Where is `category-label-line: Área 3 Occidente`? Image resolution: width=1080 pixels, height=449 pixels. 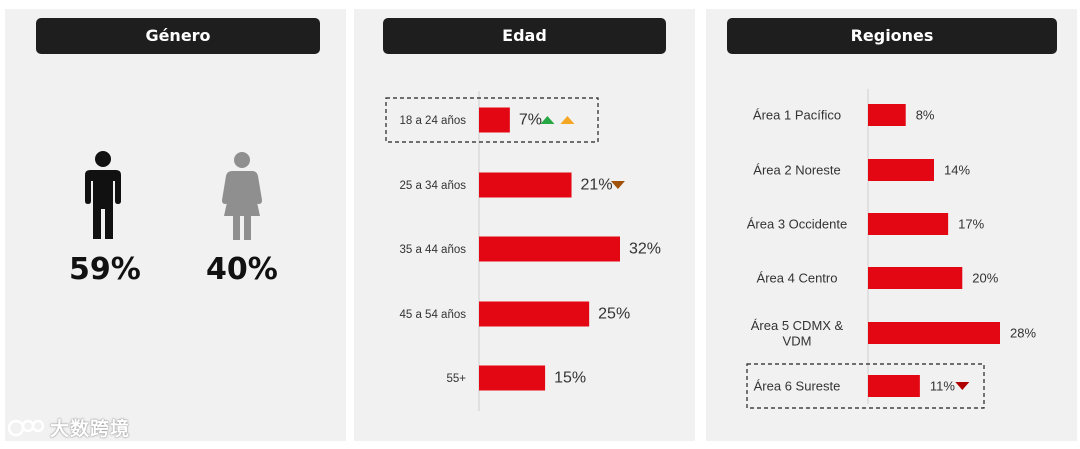
category-label-line: Área 3 Occidente is located at coordinates (797, 224).